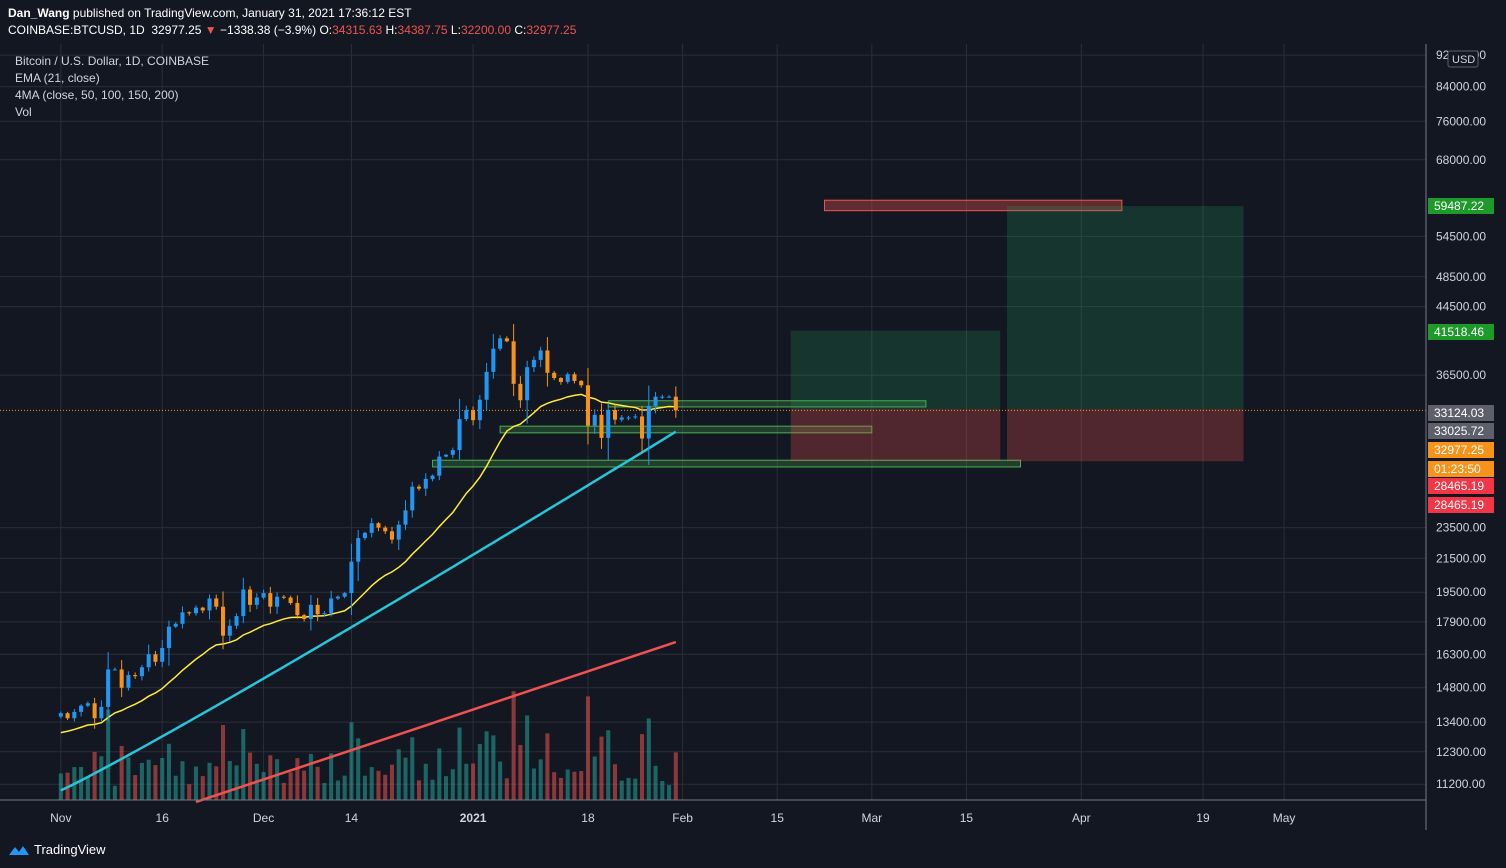  What do you see at coordinates (19, 850) in the screenshot?
I see `tradingview-logo-icon` at bounding box center [19, 850].